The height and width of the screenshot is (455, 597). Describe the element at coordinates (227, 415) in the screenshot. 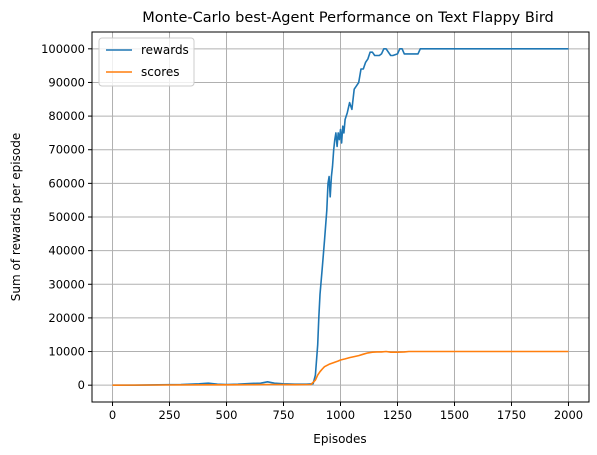

I see `x-tick-label: 500` at that location.